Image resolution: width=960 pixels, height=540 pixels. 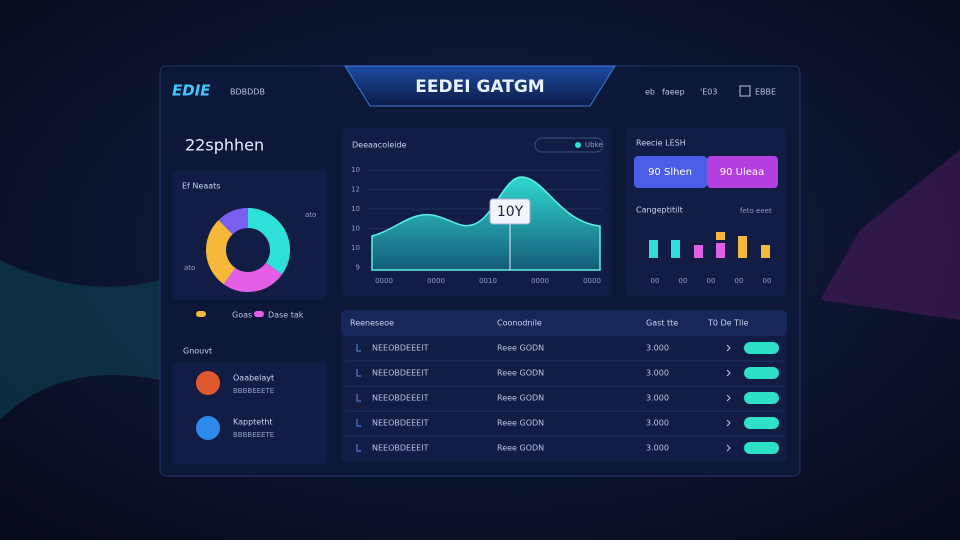 What do you see at coordinates (662, 323) in the screenshot?
I see `column-header: Gast tte` at bounding box center [662, 323].